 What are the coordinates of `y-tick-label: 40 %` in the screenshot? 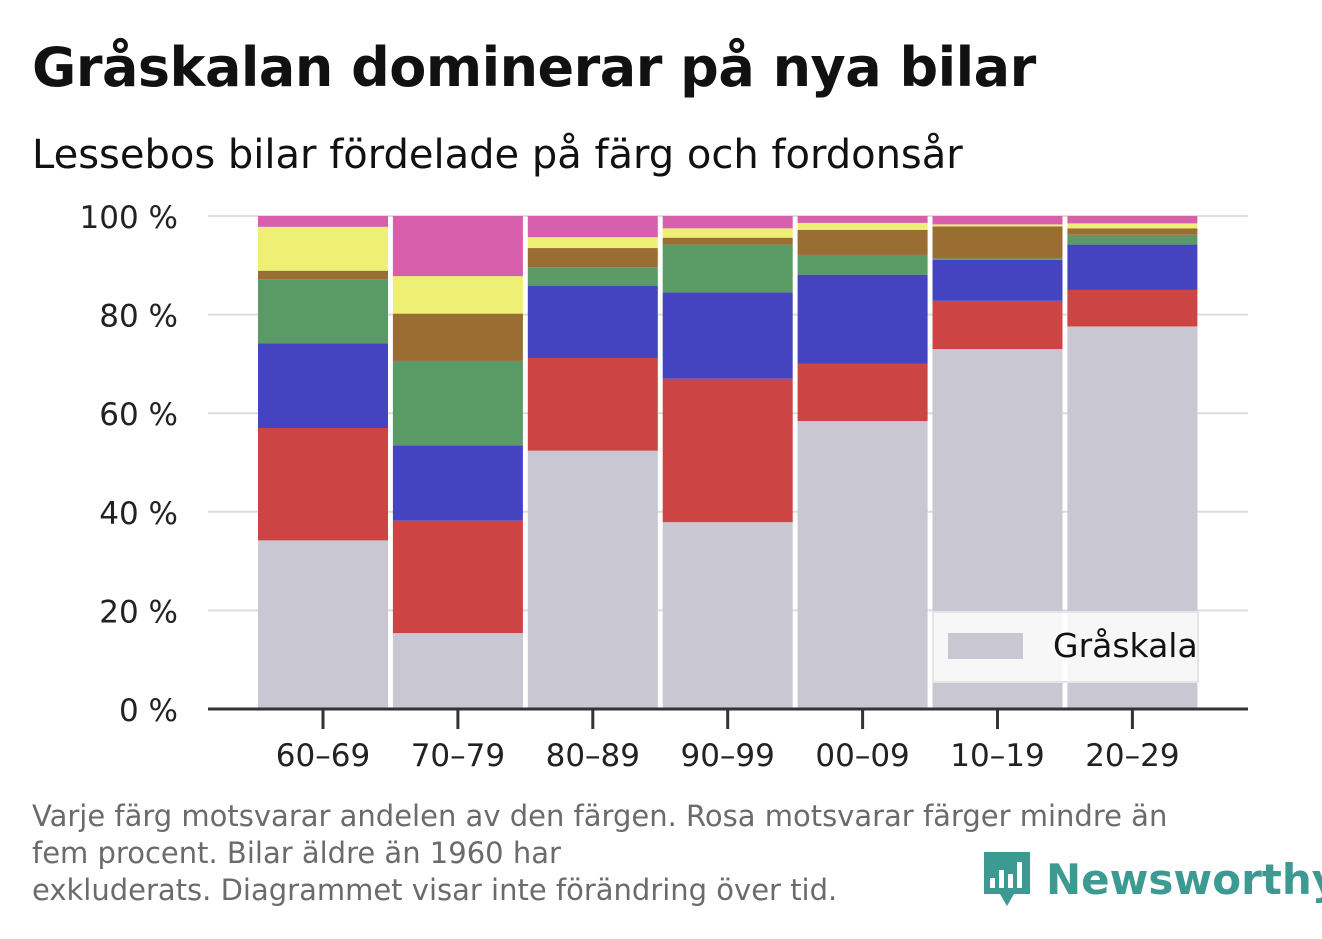 It's located at (138, 514).